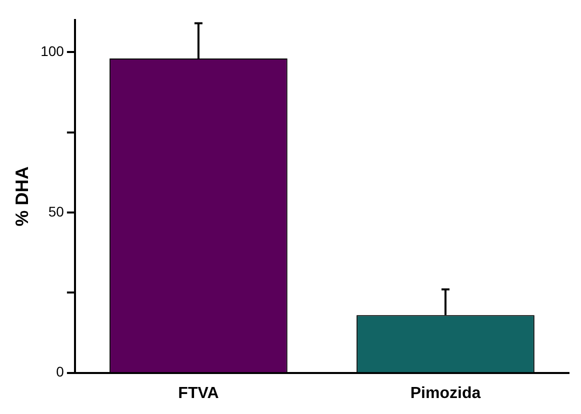  I want to click on y-tick-label: 50, so click(56, 211).